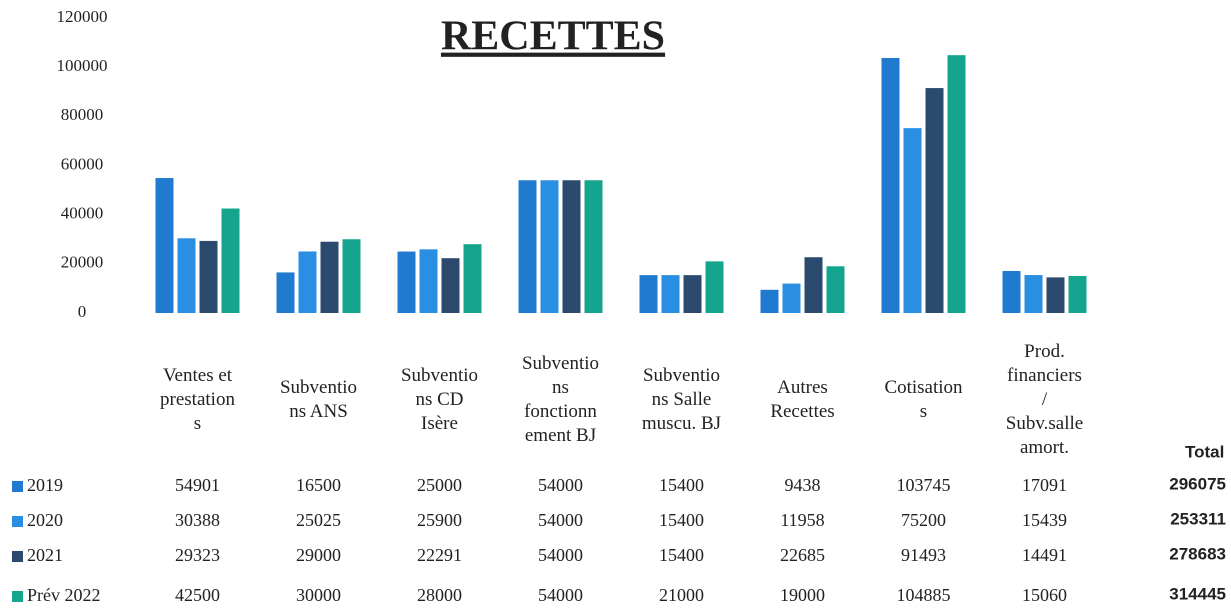 Image resolution: width=1231 pixels, height=609 pixels. Describe the element at coordinates (45, 520) in the screenshot. I see `legend-label: 2020` at that location.